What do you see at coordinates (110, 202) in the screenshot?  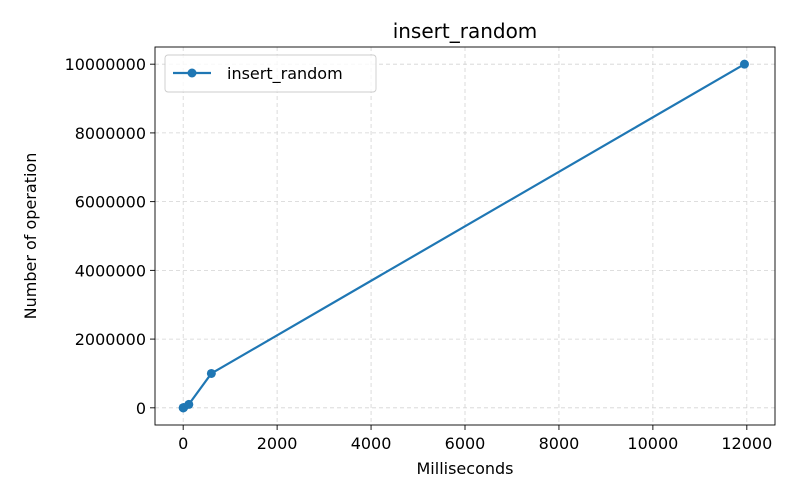 I see `y-tick-label: 6000000` at bounding box center [110, 202].